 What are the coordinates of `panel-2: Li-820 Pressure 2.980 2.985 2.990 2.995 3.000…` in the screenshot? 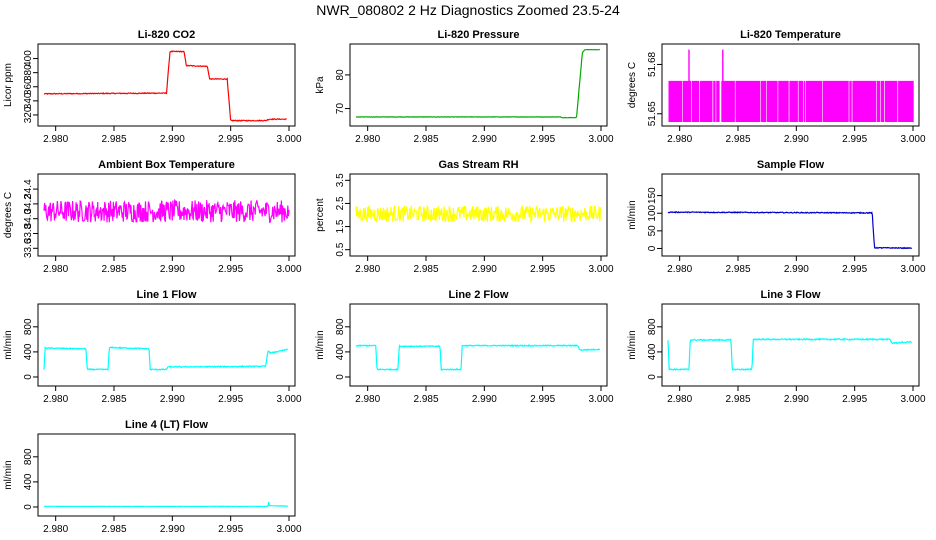 It's located at (464, 87).